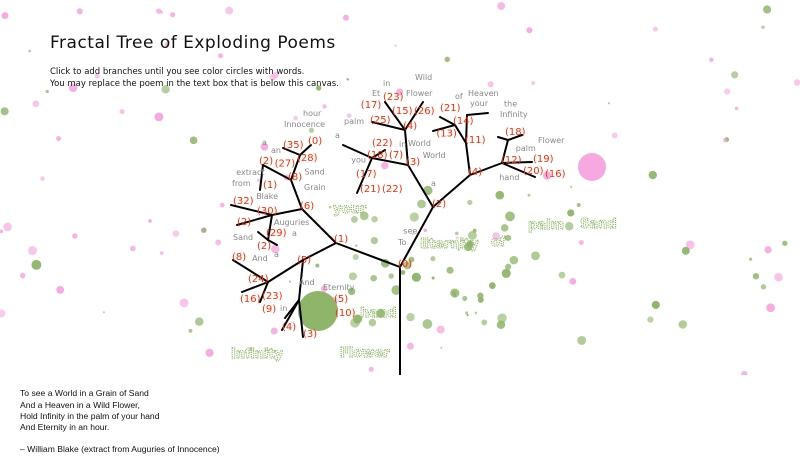 The height and width of the screenshot is (467, 800). What do you see at coordinates (555, 174) in the screenshot?
I see `node-number-label: (16)` at bounding box center [555, 174].